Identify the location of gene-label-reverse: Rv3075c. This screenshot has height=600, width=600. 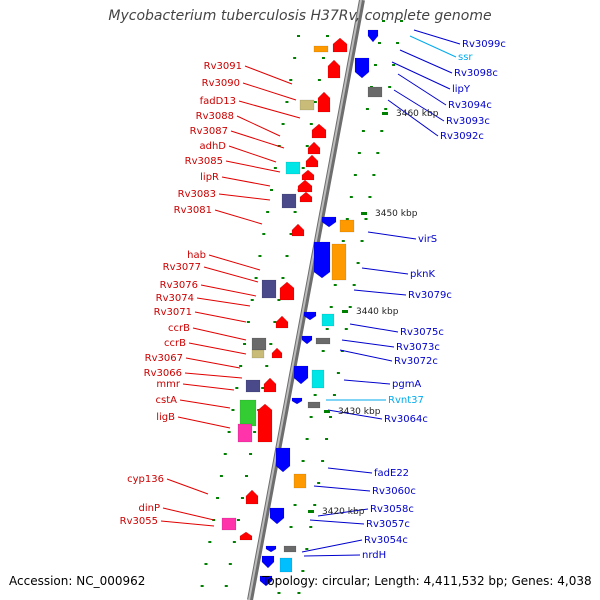
(422, 332).